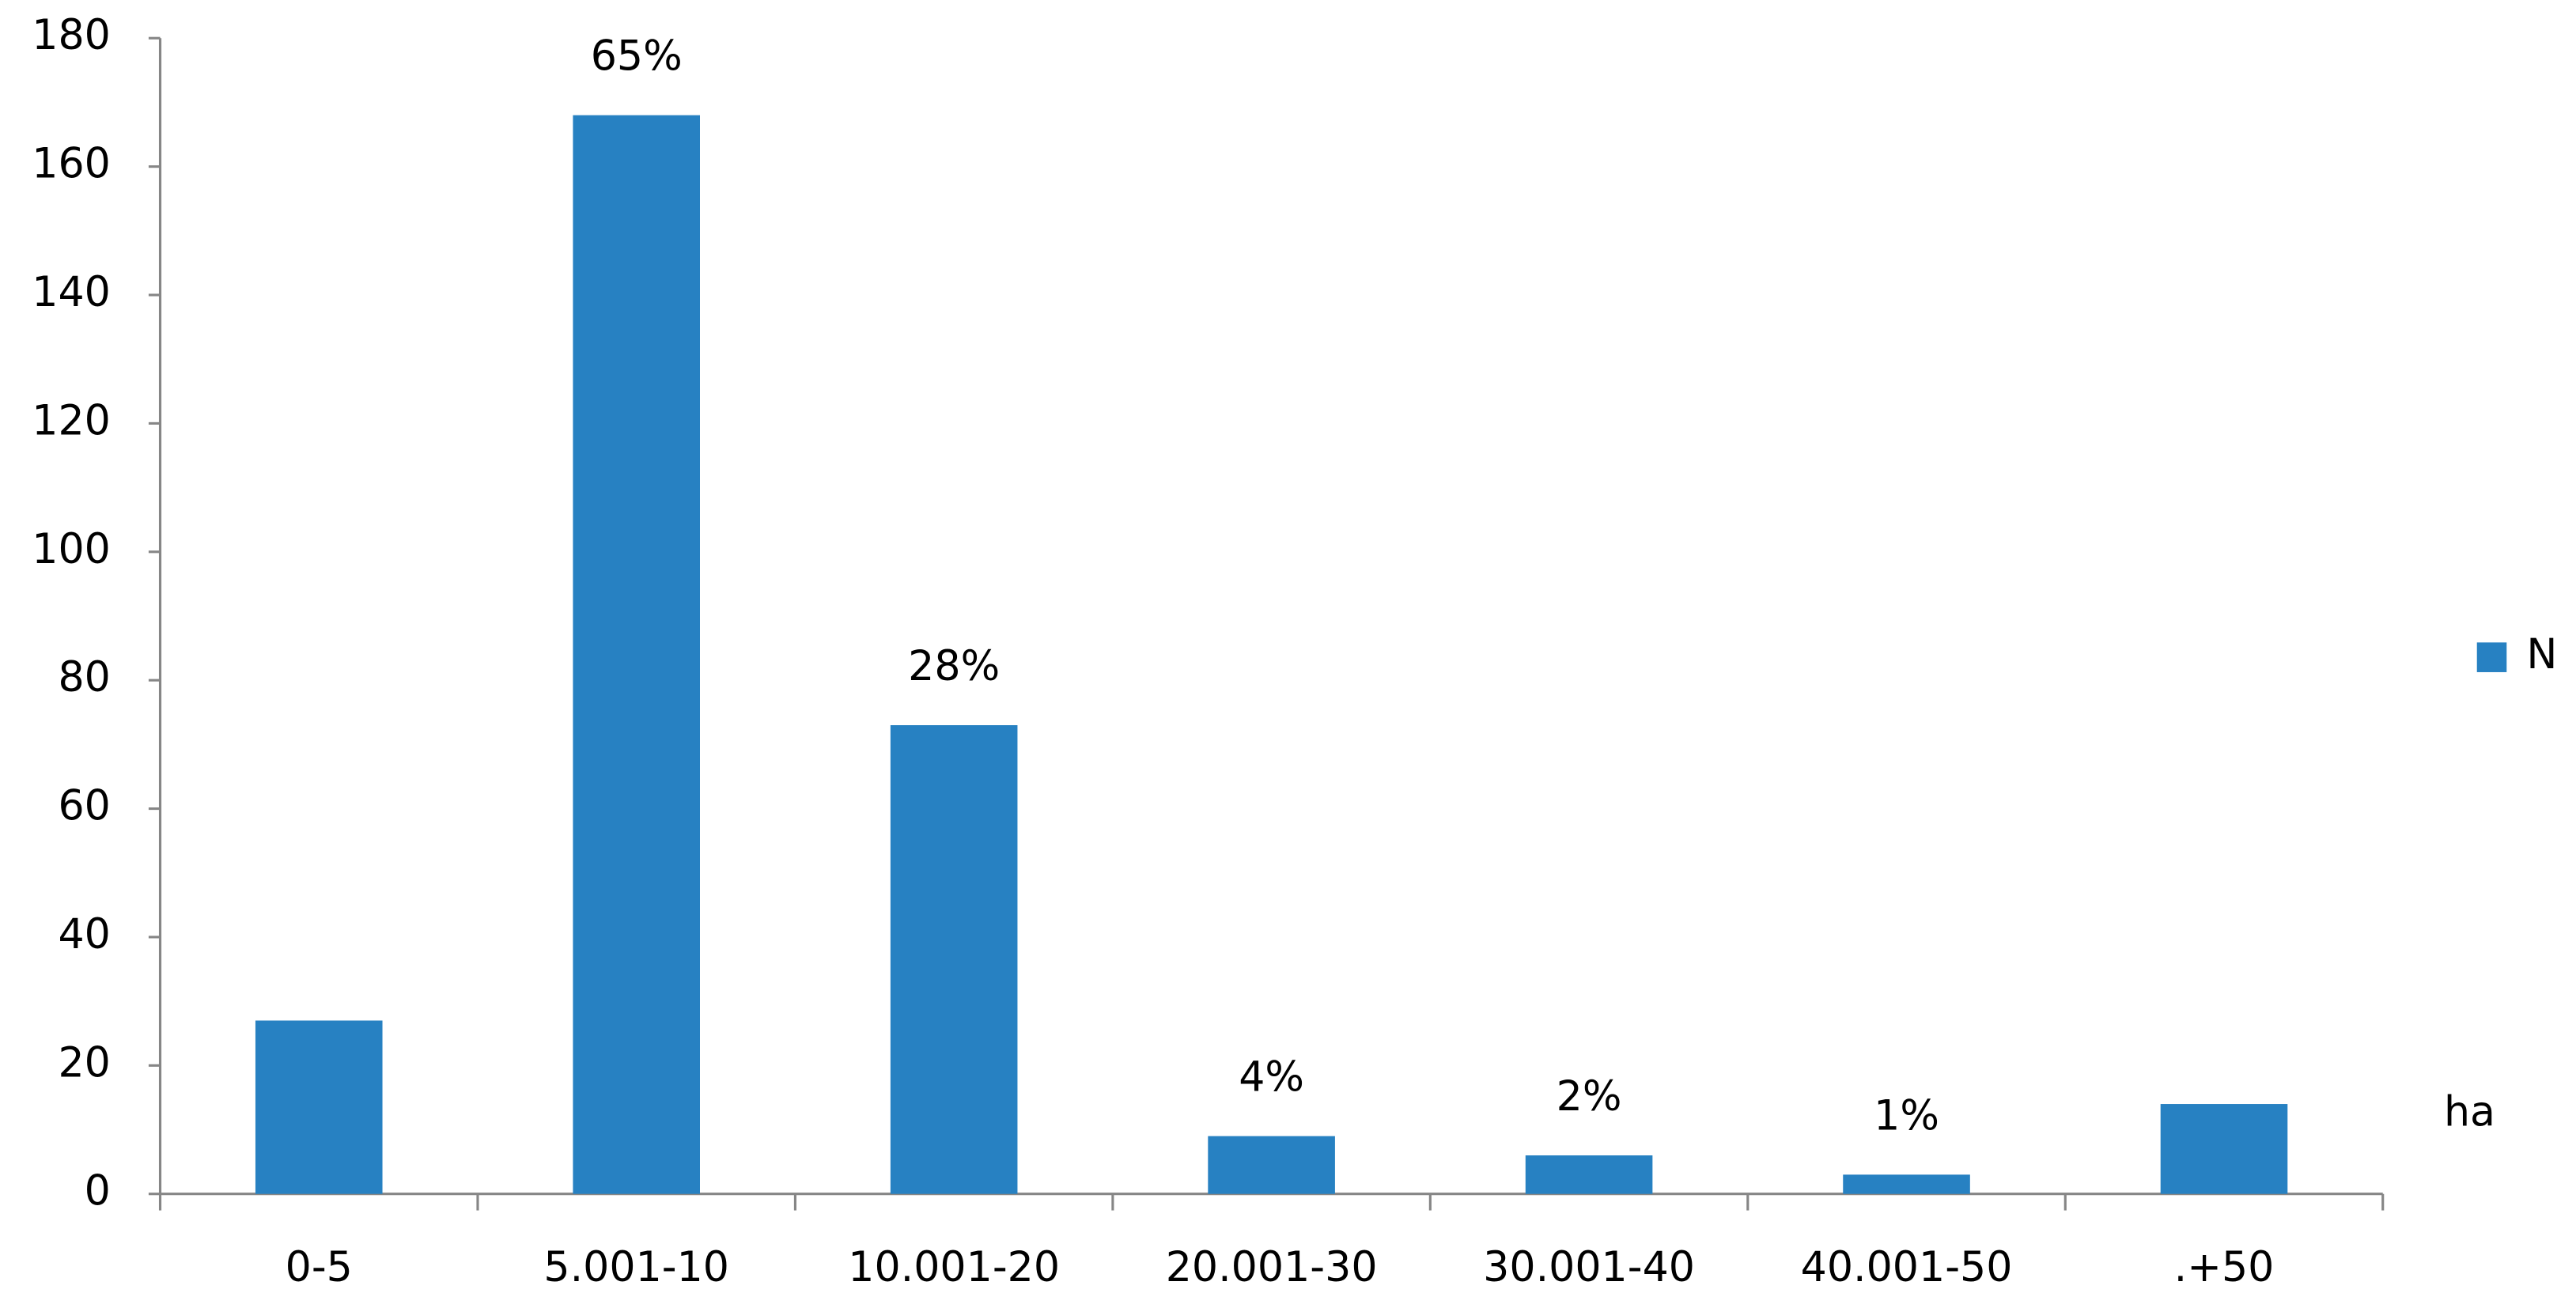  What do you see at coordinates (84, 807) in the screenshot?
I see `y-tick-label: 60` at bounding box center [84, 807].